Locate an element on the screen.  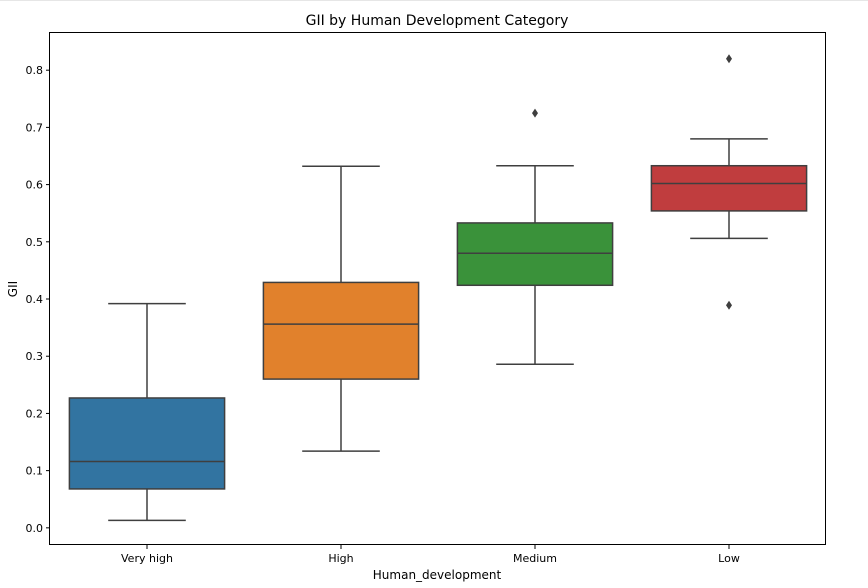
chart-title: GII by Human Development Category is located at coordinates (437, 21).